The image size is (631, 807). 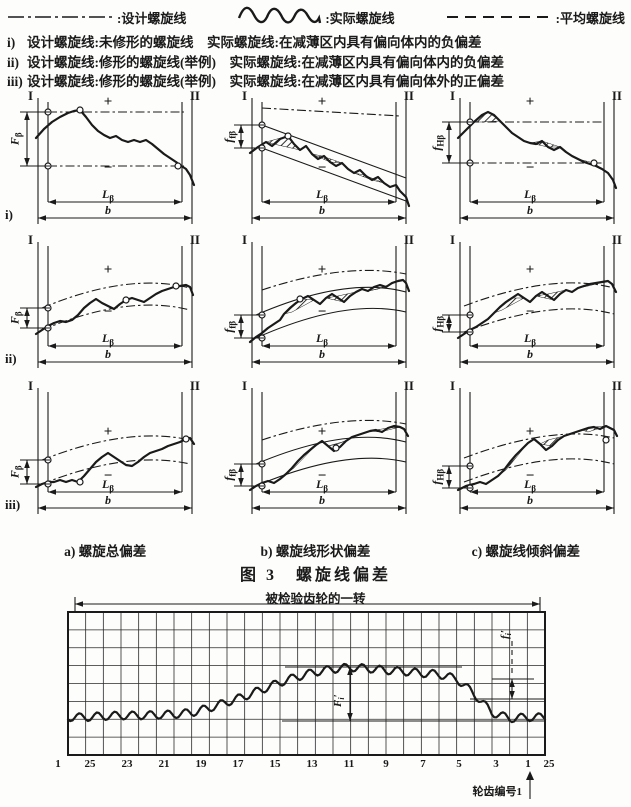 I want to click on panel-total-helix-deviation-ii: I II + − Fβ Lβ b ii), so click(x=106, y=307).